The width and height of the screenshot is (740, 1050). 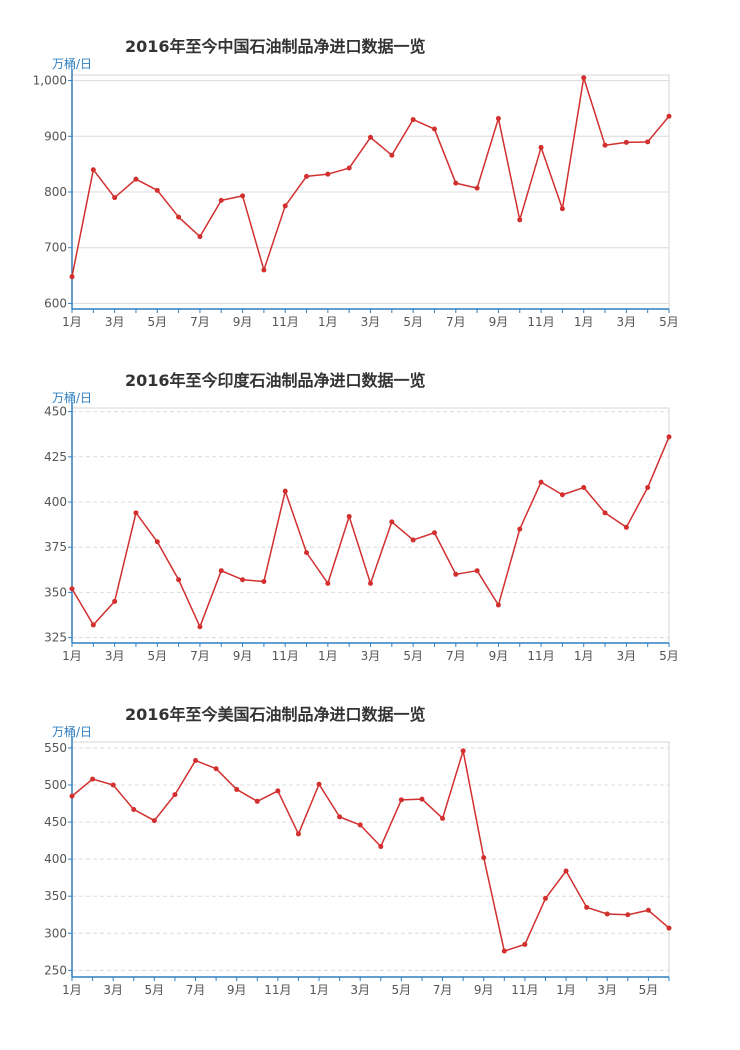 I want to click on x-tick-labels: 1月 3月 5月 7月 9月 11月 1月 3月 5月 7月 9月 11月 1月 3月 5月, so click(x=370, y=656).